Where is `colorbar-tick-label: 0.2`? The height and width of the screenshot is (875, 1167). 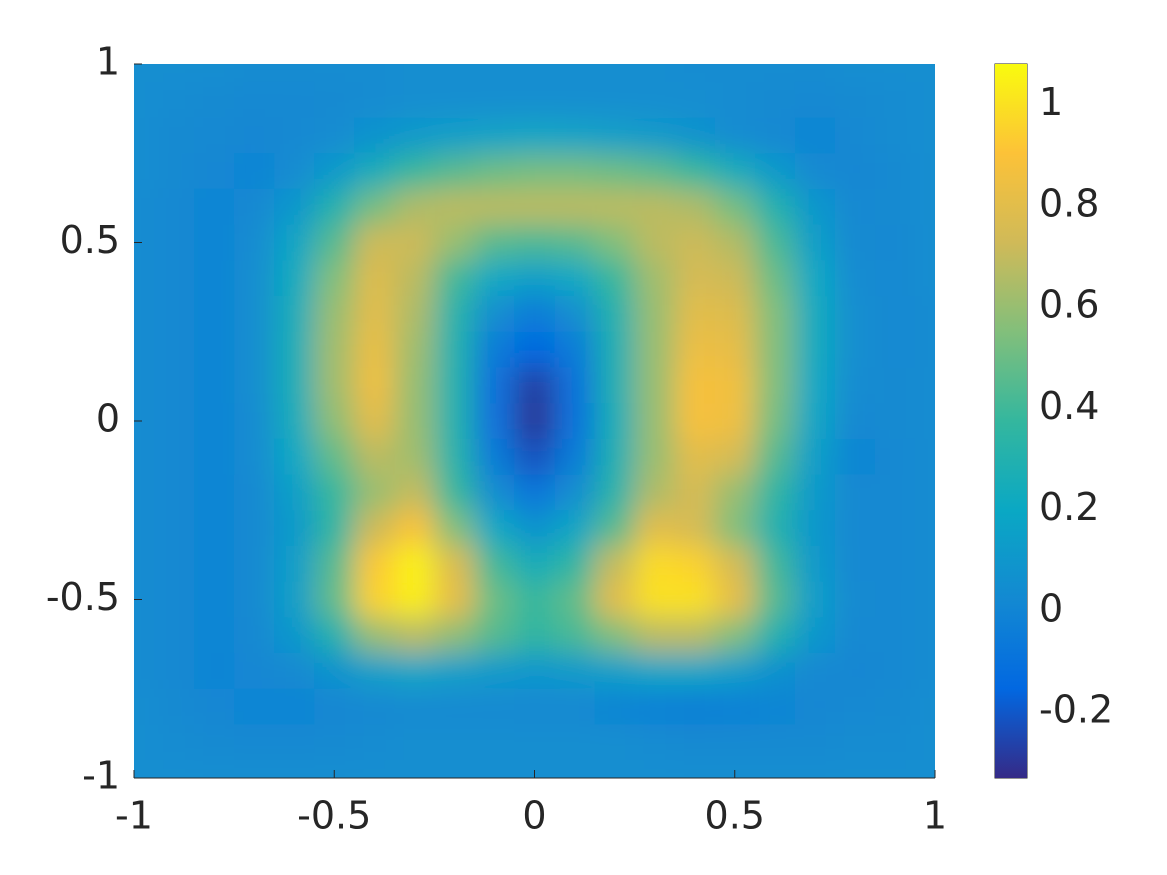 colorbar-tick-label: 0.2 is located at coordinates (1069, 507).